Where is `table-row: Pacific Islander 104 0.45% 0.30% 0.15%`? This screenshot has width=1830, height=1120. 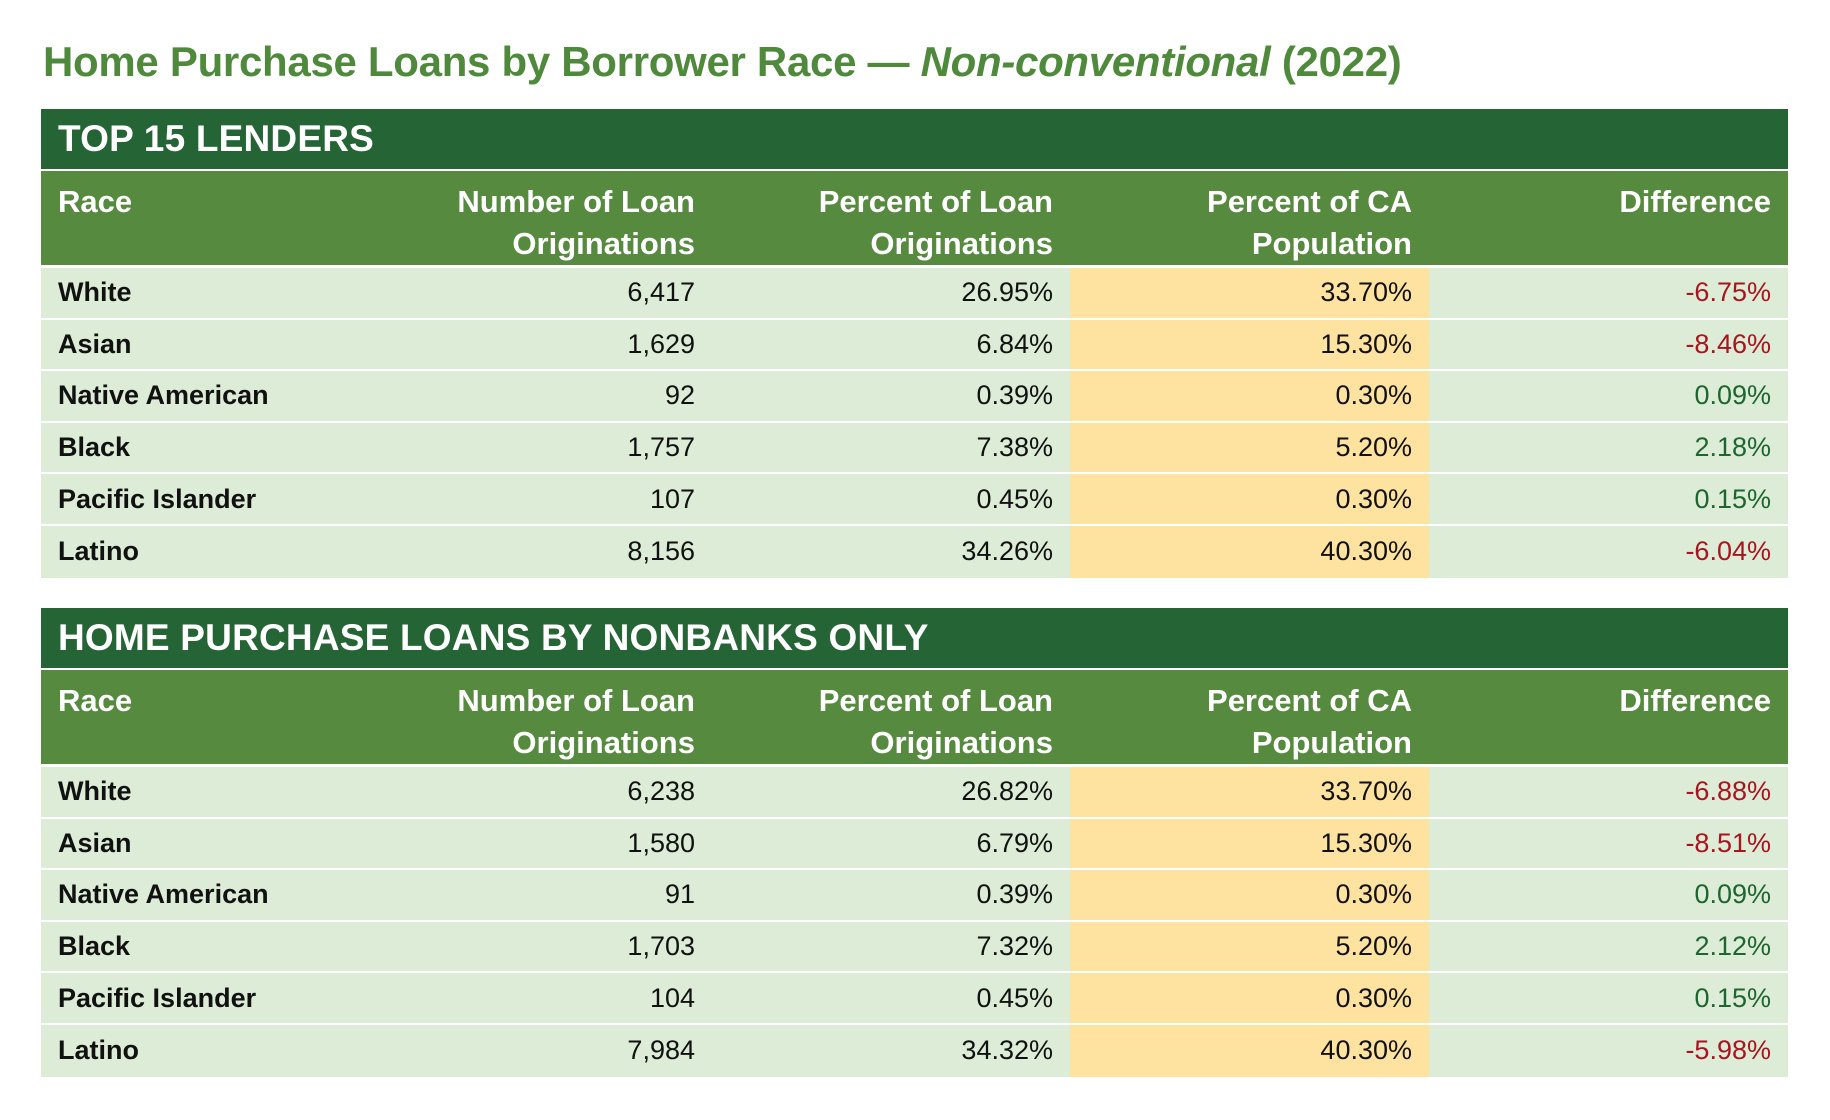 table-row: Pacific Islander 104 0.45% 0.30% 0.15% is located at coordinates (914, 999).